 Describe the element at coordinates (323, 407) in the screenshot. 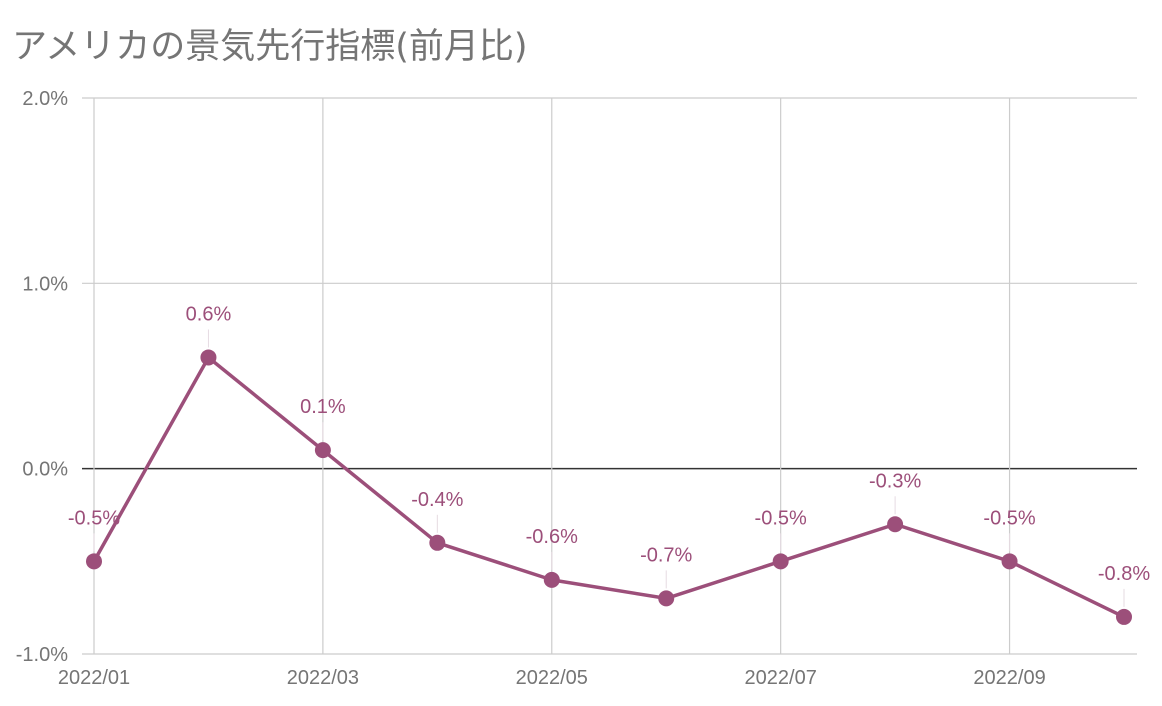

I see `data-label: 0.1%` at that location.